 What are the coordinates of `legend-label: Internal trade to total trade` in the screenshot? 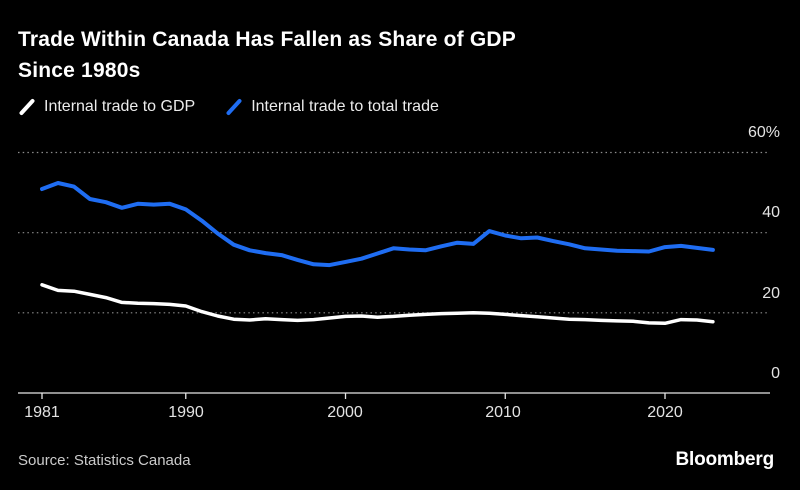 It's located at (345, 106).